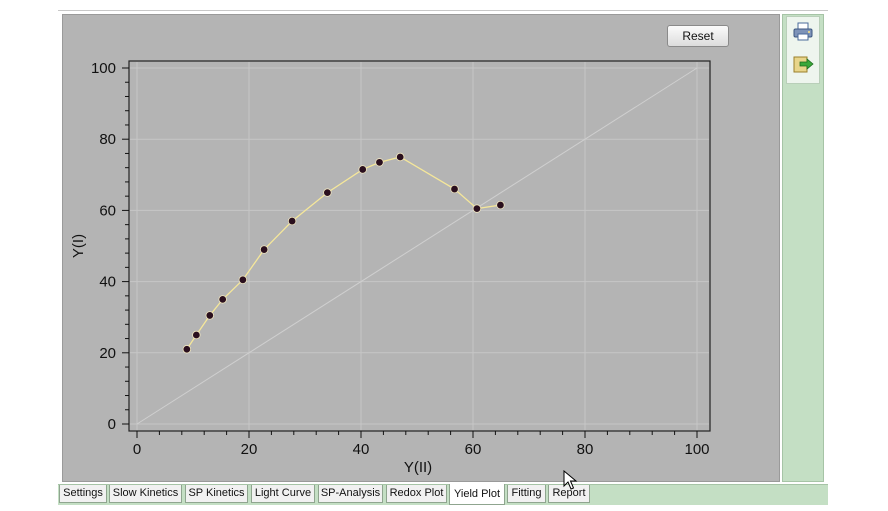 The width and height of the screenshot is (888, 511). What do you see at coordinates (107, 282) in the screenshot?
I see `y-tick-label: 40` at bounding box center [107, 282].